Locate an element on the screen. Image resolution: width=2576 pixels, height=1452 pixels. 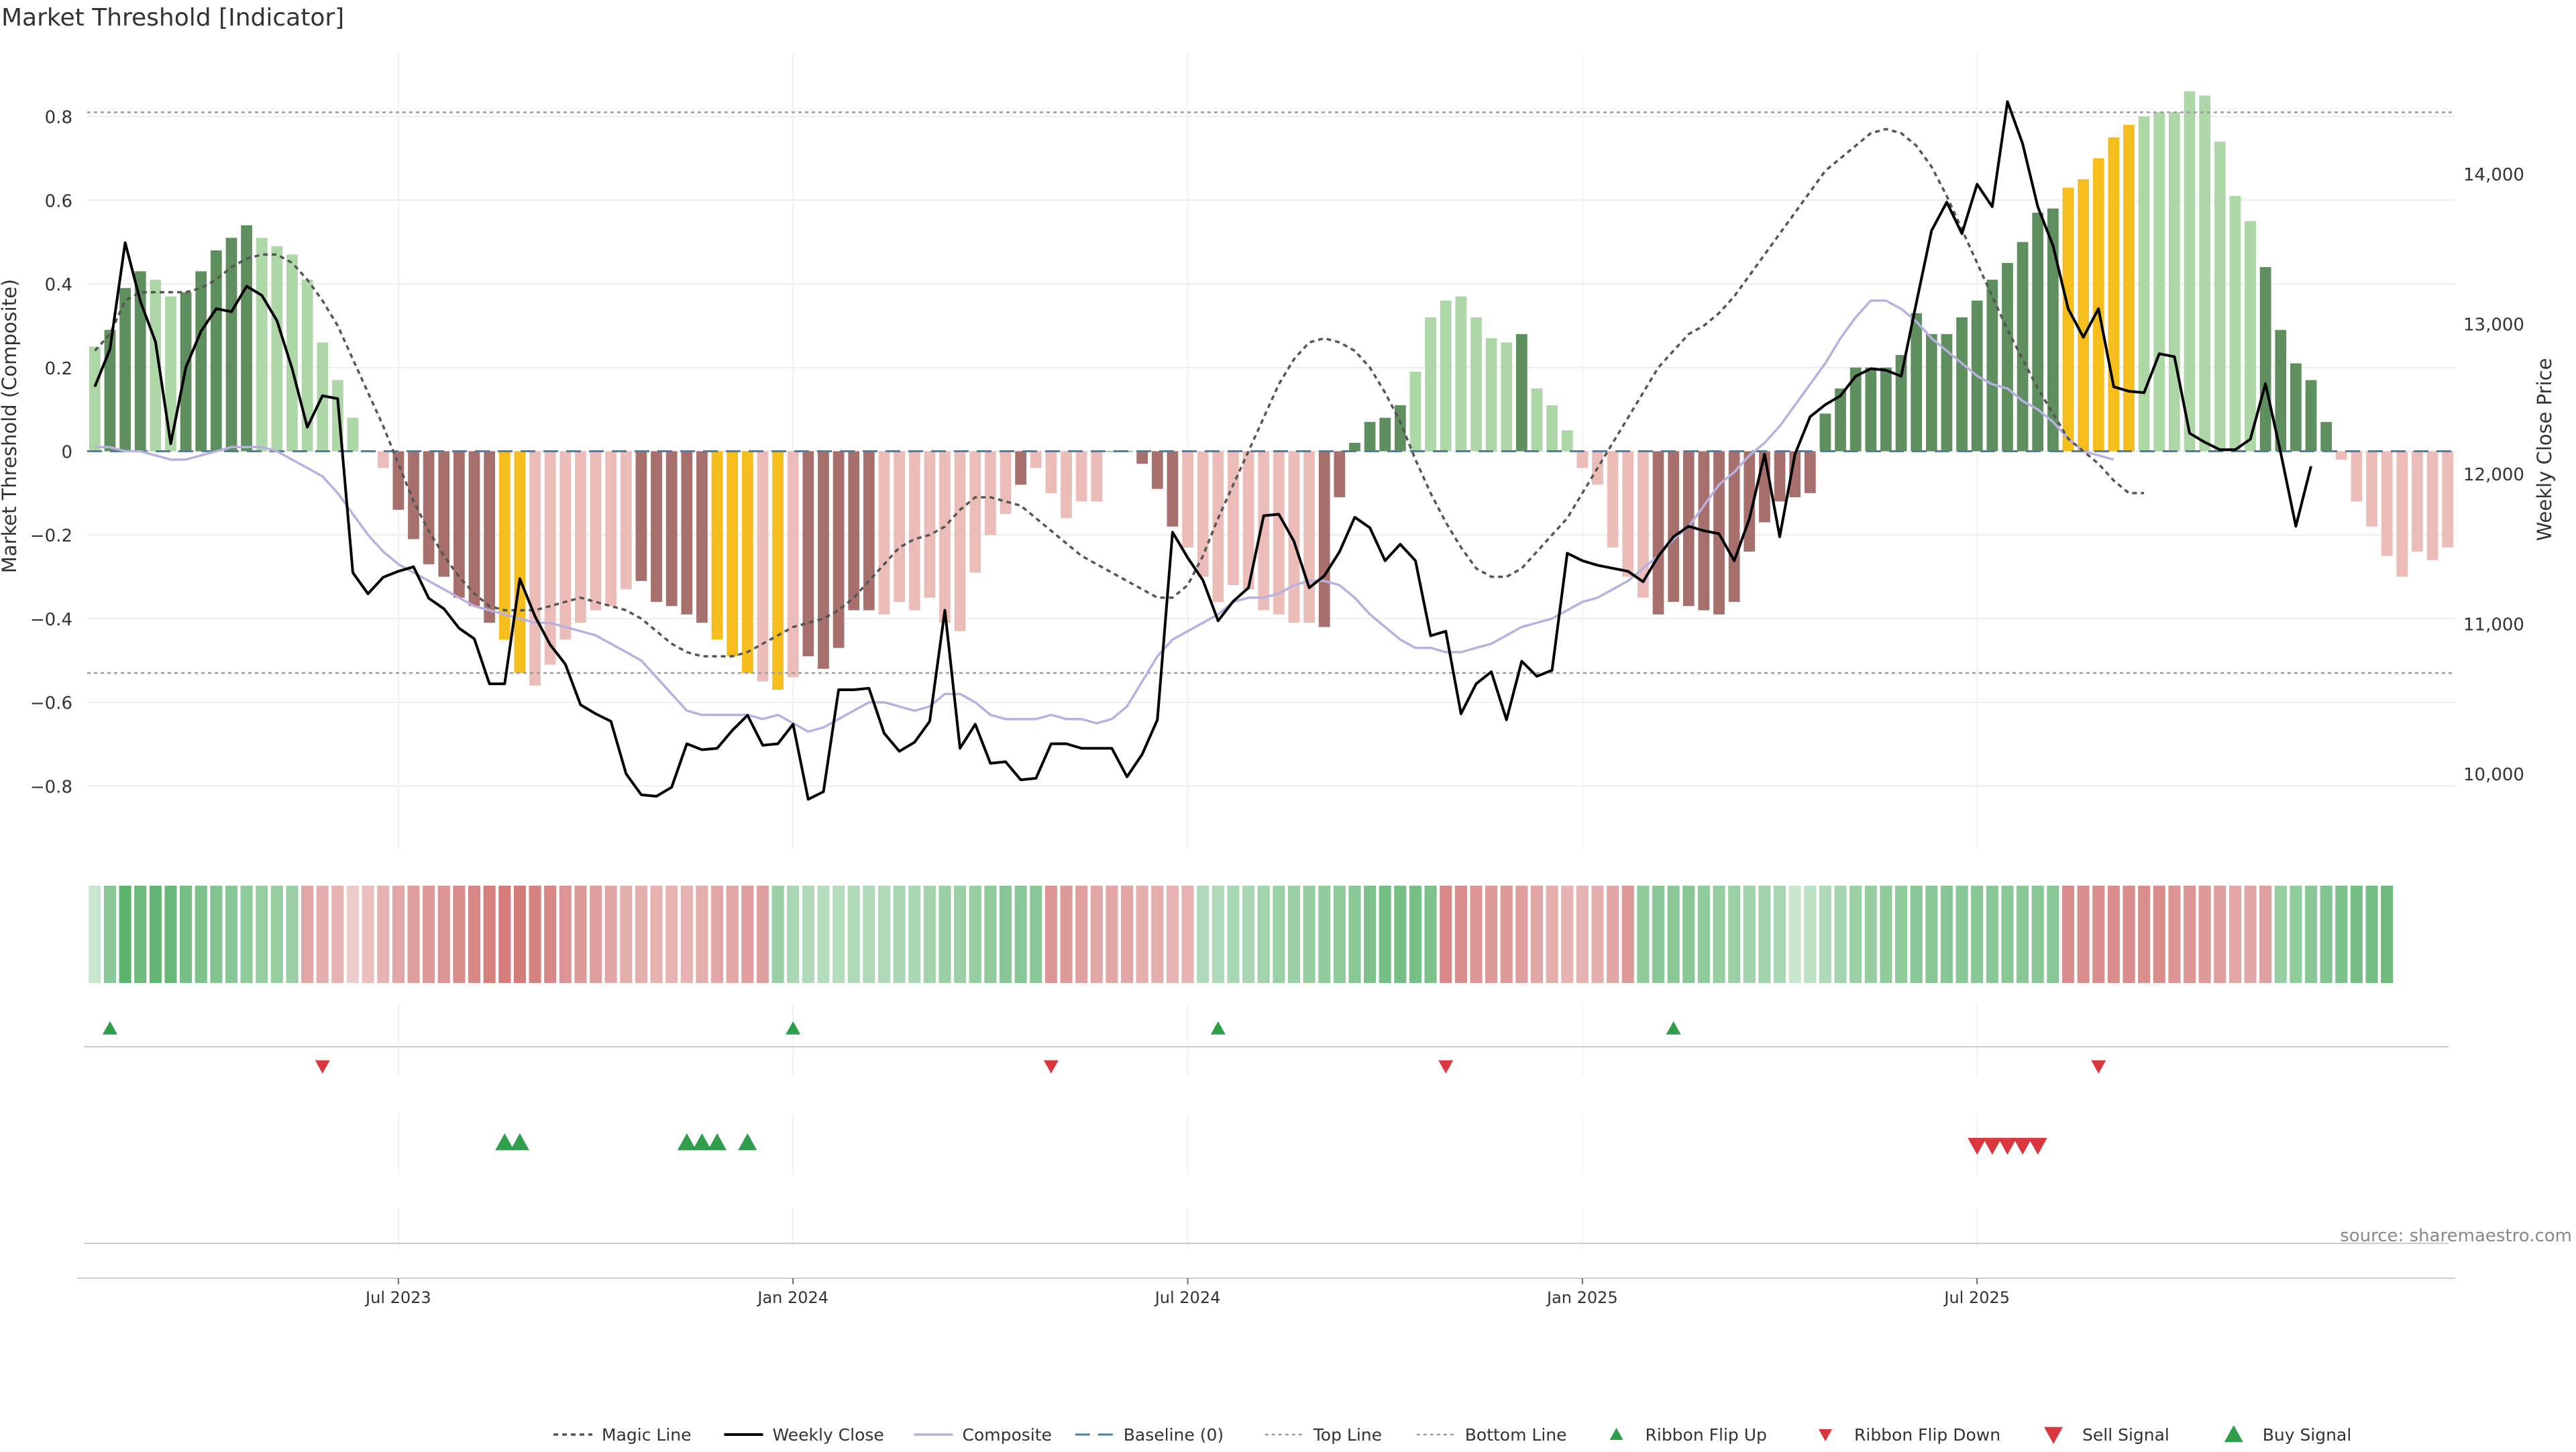
y-tick-left: −0.2 is located at coordinates (51, 536).